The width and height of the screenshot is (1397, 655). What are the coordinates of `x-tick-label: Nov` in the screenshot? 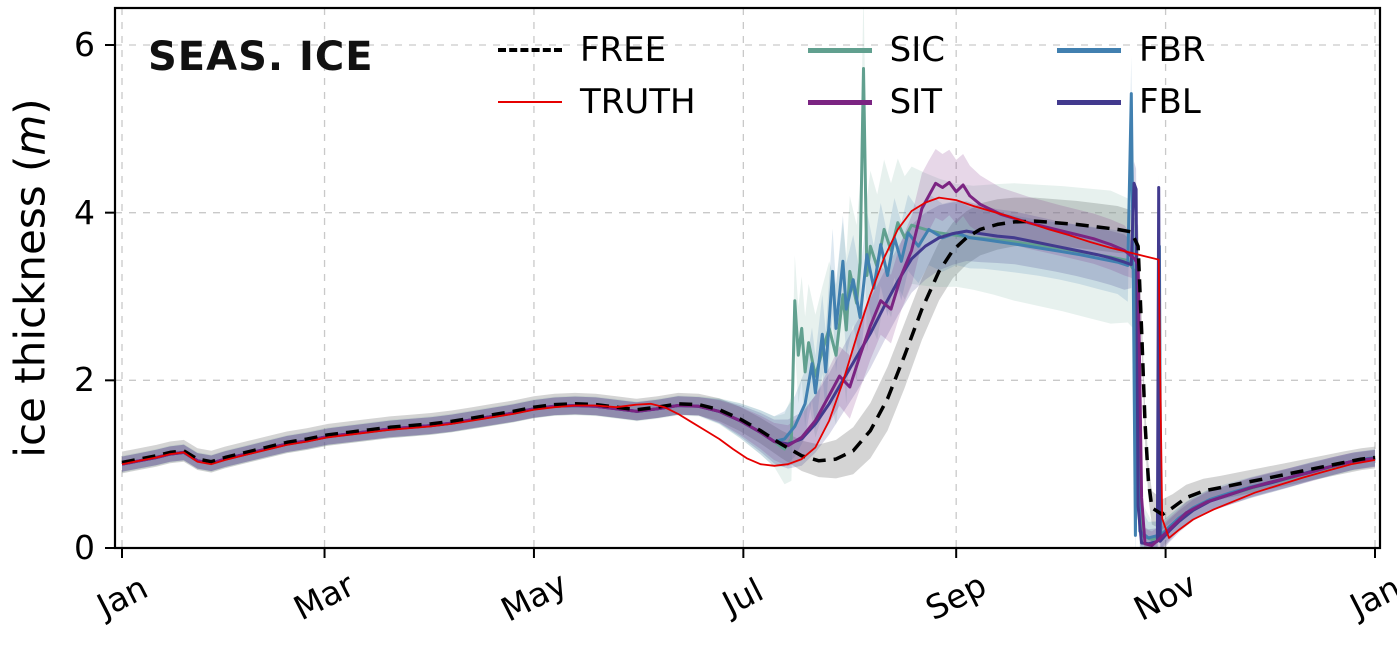 It's located at (1166, 597).